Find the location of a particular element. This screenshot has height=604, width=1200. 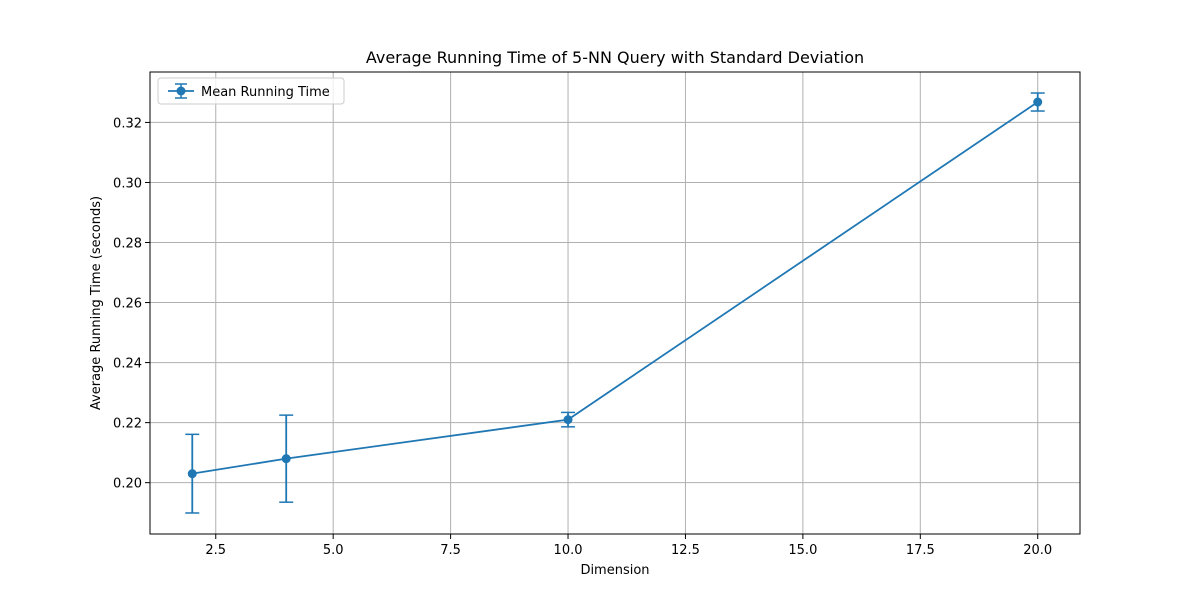

x-tick-label: 20.0 is located at coordinates (1037, 550).